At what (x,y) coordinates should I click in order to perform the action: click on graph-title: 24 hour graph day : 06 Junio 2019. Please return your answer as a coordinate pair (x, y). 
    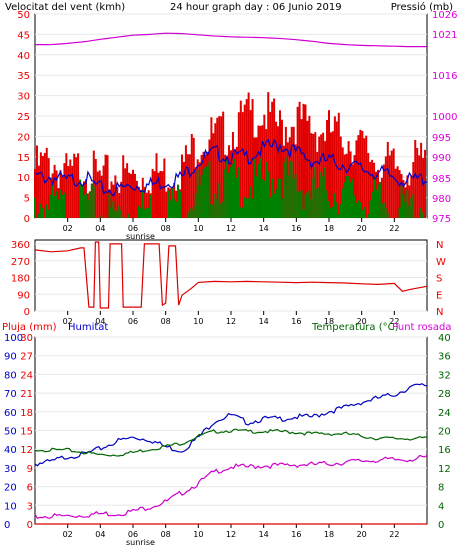
    Looking at the image, I should click on (256, 7).